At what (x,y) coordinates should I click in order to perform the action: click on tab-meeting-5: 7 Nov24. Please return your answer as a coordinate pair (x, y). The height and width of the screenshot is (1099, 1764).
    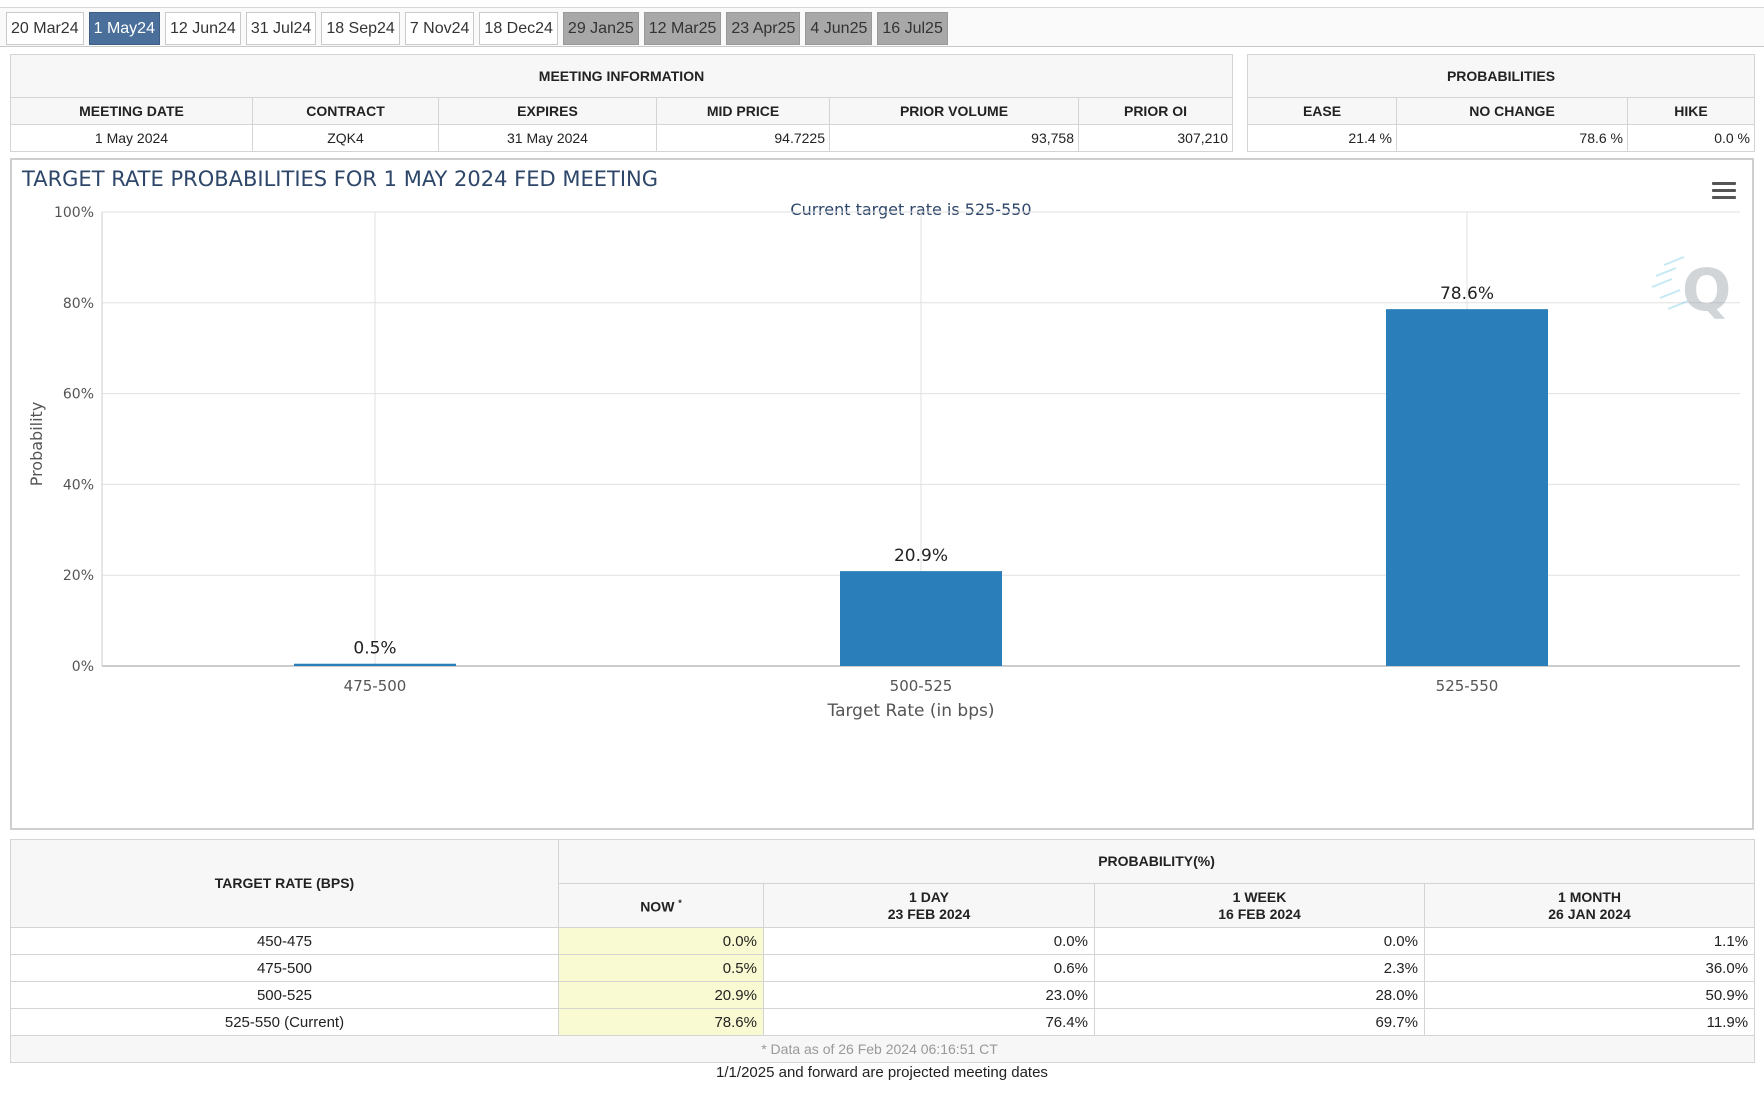
    Looking at the image, I should click on (439, 28).